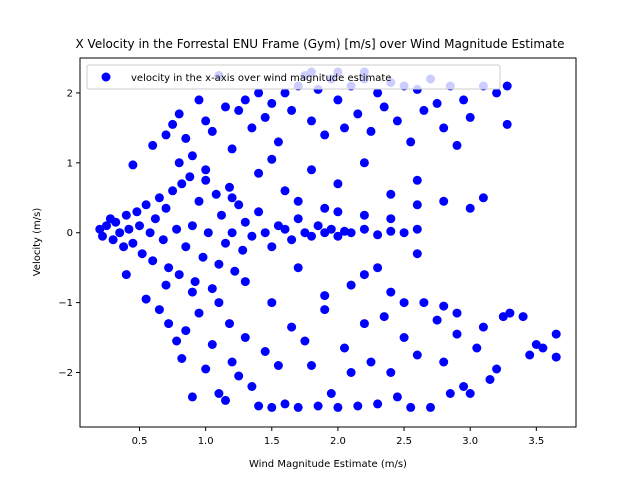 This screenshot has height=480, width=640. I want to click on legend-box, so click(293, 77).